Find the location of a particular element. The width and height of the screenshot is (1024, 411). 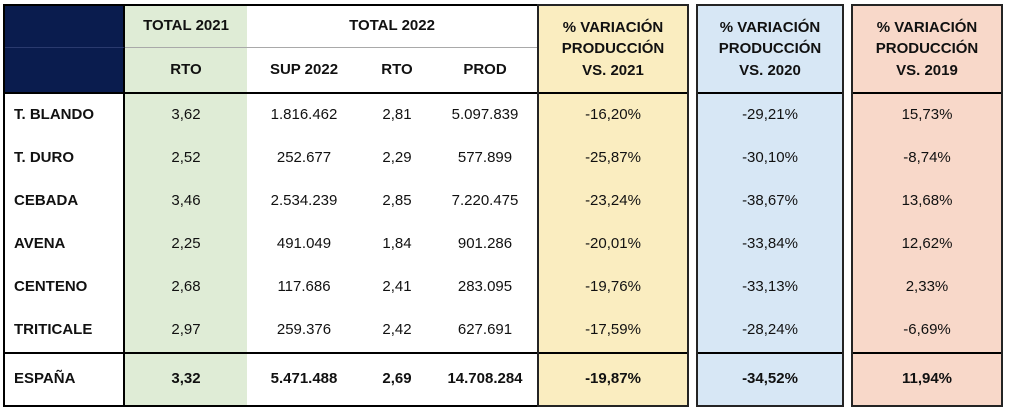

corner-cell is located at coordinates (65, 27).